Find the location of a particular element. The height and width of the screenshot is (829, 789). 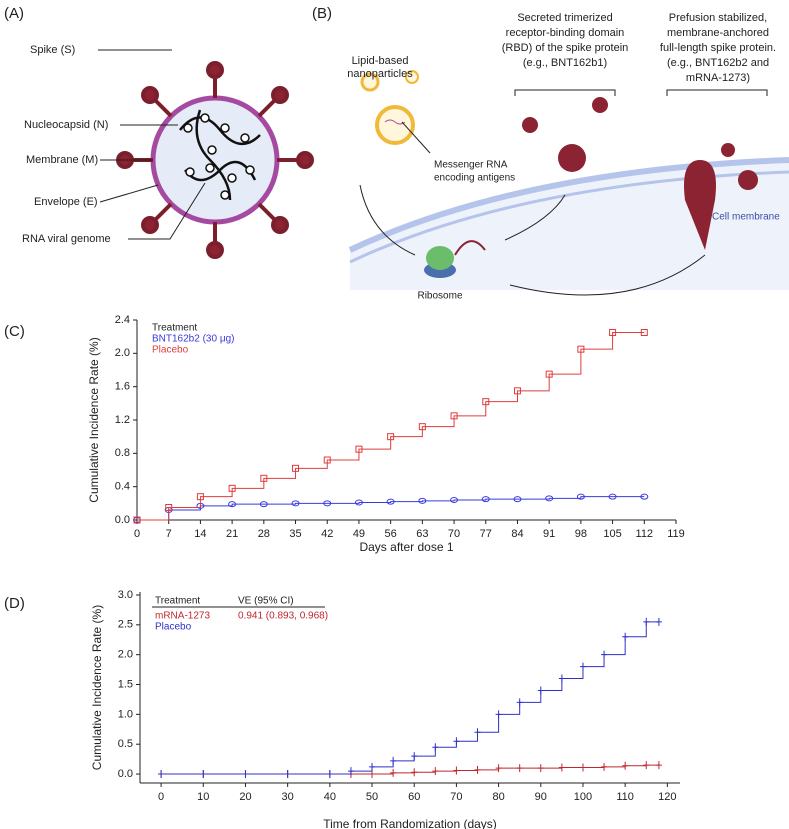

x-tick-label: 20 is located at coordinates (245, 797).